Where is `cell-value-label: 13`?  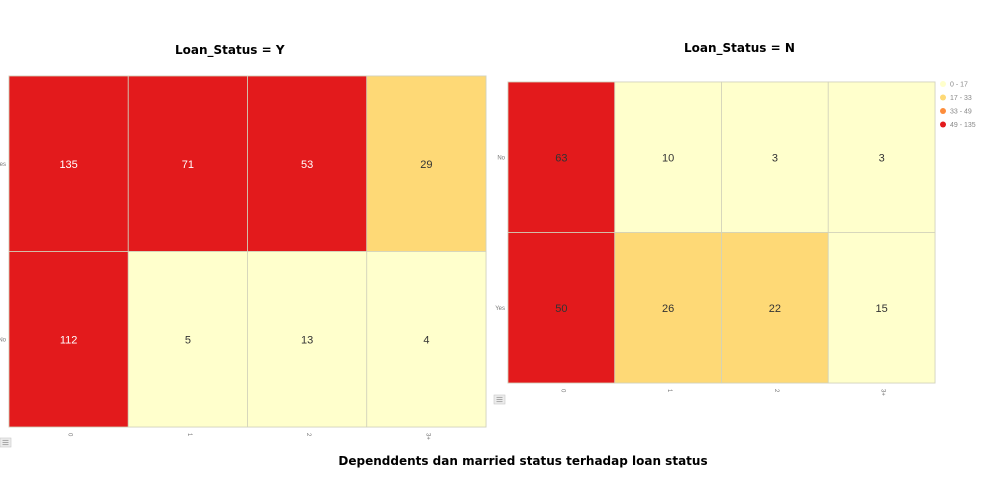
cell-value-label: 13 is located at coordinates (307, 340).